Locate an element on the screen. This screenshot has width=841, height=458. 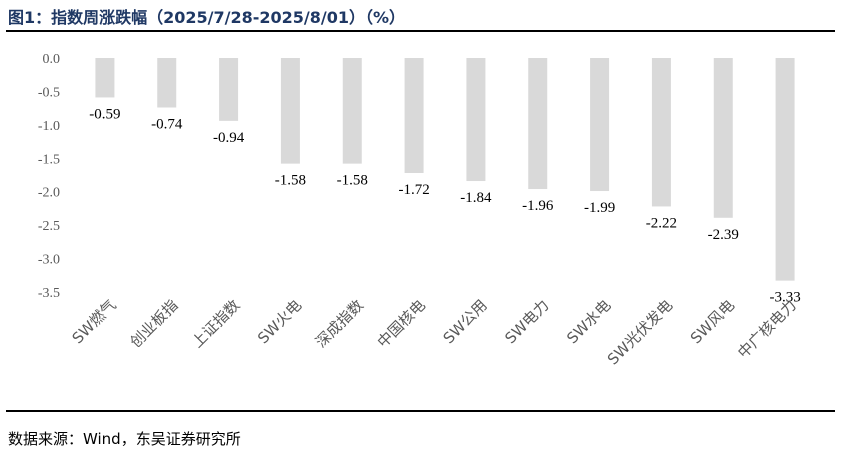
category-label: SW火电 is located at coordinates (279, 321).